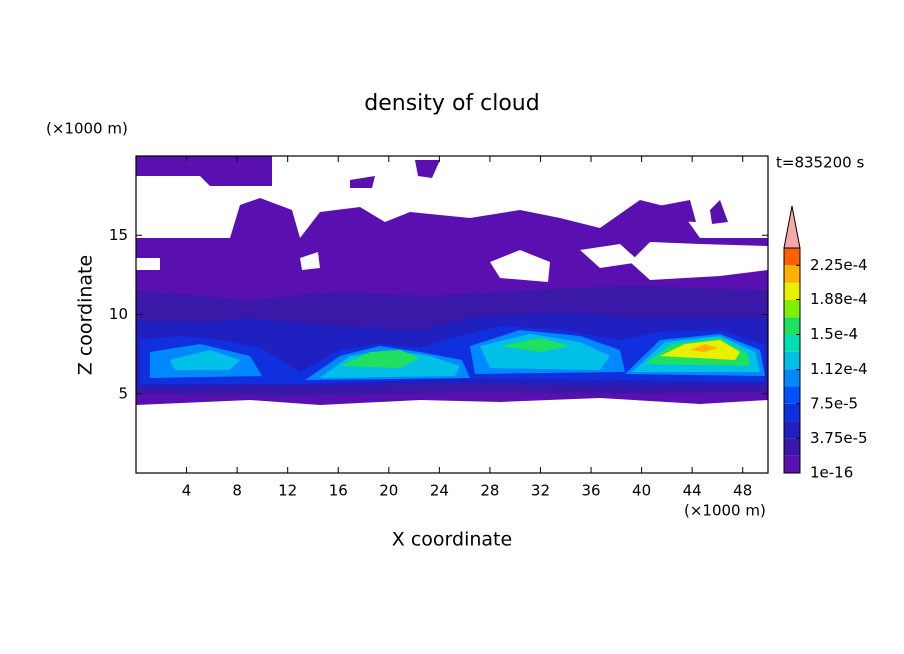  I want to click on colorbar-tick-label: 7.5e-5, so click(834, 403).